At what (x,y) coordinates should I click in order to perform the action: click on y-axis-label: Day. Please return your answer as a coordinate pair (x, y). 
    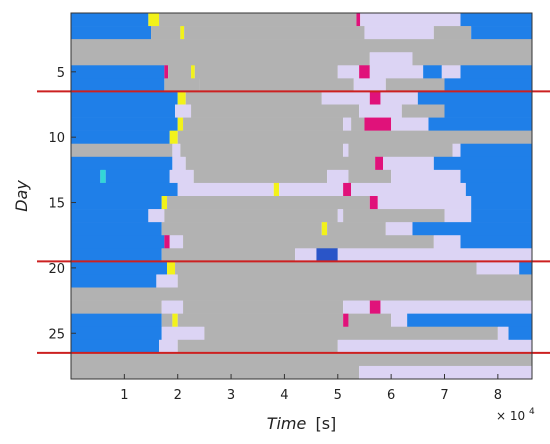
    Looking at the image, I should click on (21, 196).